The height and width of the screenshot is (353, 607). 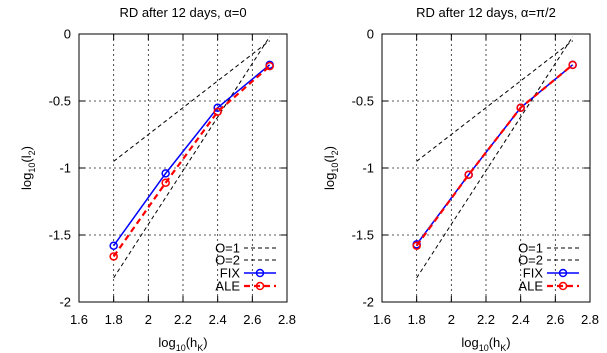 I want to click on chart-title: RD after 12 days, α=π/2, so click(x=486, y=12).